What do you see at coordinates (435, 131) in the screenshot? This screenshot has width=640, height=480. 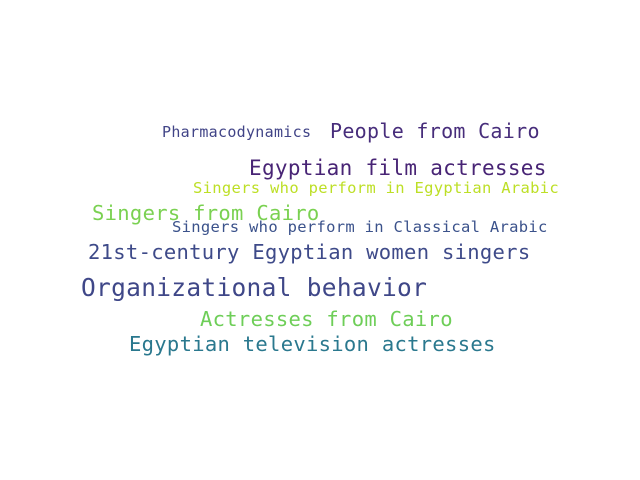 I see `word-people-from-cairo: People from Cairo` at bounding box center [435, 131].